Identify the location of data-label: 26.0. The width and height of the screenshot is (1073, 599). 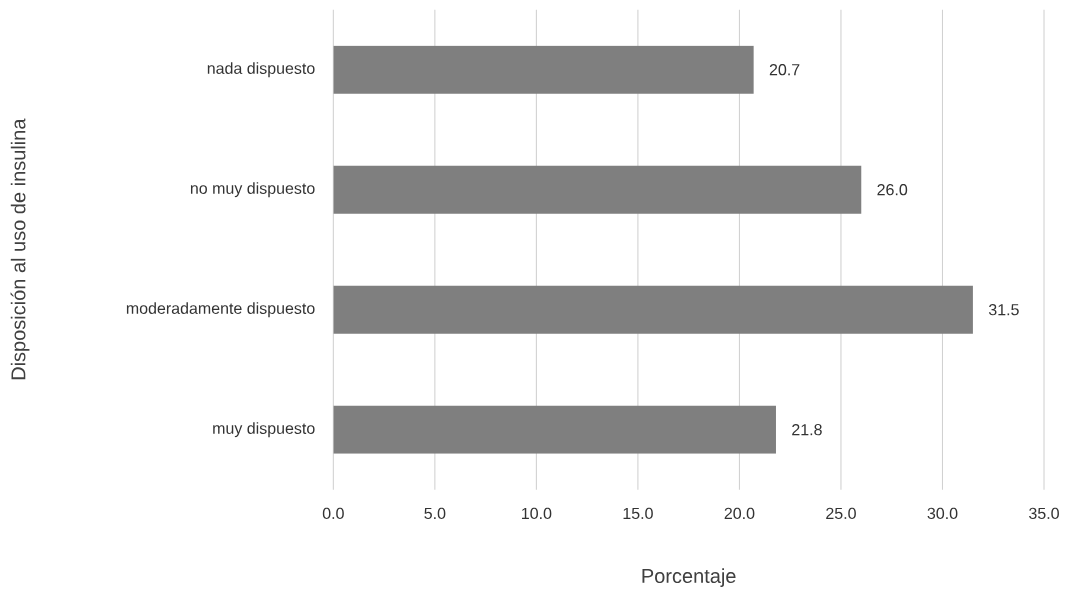
(892, 190).